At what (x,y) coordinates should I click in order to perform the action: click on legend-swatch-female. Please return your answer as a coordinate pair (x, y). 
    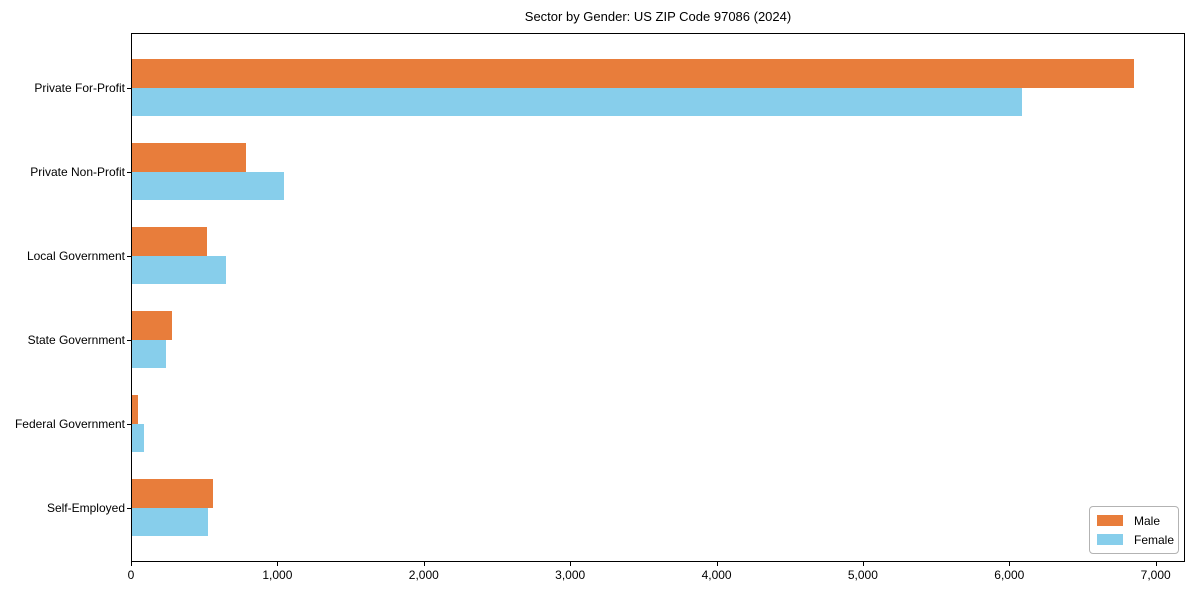
    Looking at the image, I should click on (1110, 539).